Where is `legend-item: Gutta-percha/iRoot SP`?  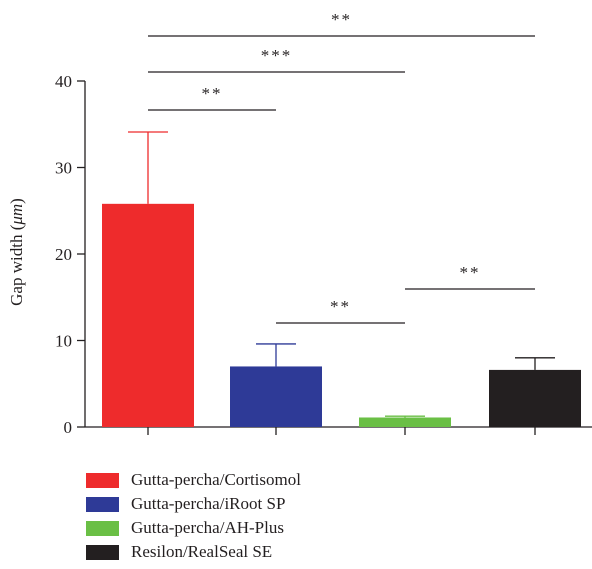 legend-item: Gutta-percha/iRoot SP is located at coordinates (193, 504).